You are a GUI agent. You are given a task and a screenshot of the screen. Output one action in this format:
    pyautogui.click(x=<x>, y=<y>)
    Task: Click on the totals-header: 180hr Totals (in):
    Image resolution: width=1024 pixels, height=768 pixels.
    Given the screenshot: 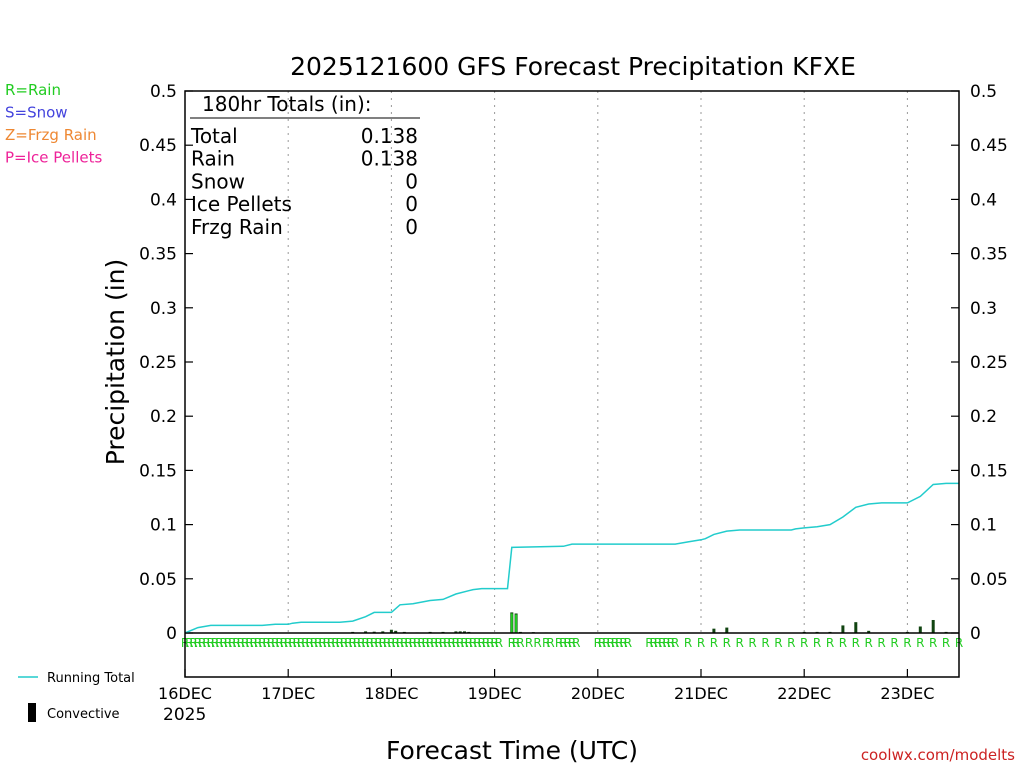 What is the action you would take?
    pyautogui.click(x=287, y=104)
    